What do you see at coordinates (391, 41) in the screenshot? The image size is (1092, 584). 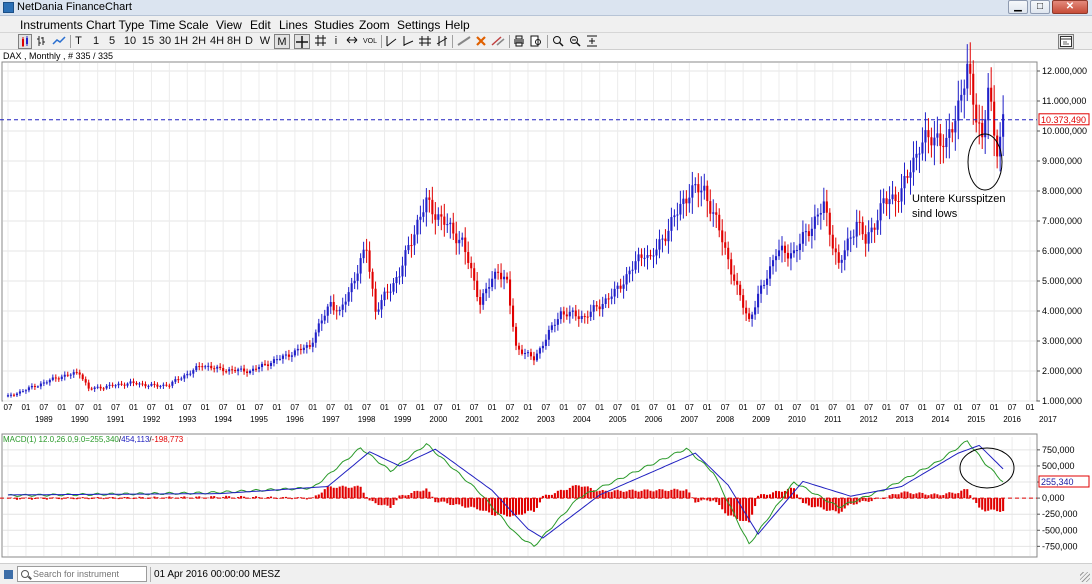 I see `trendline-icon` at bounding box center [391, 41].